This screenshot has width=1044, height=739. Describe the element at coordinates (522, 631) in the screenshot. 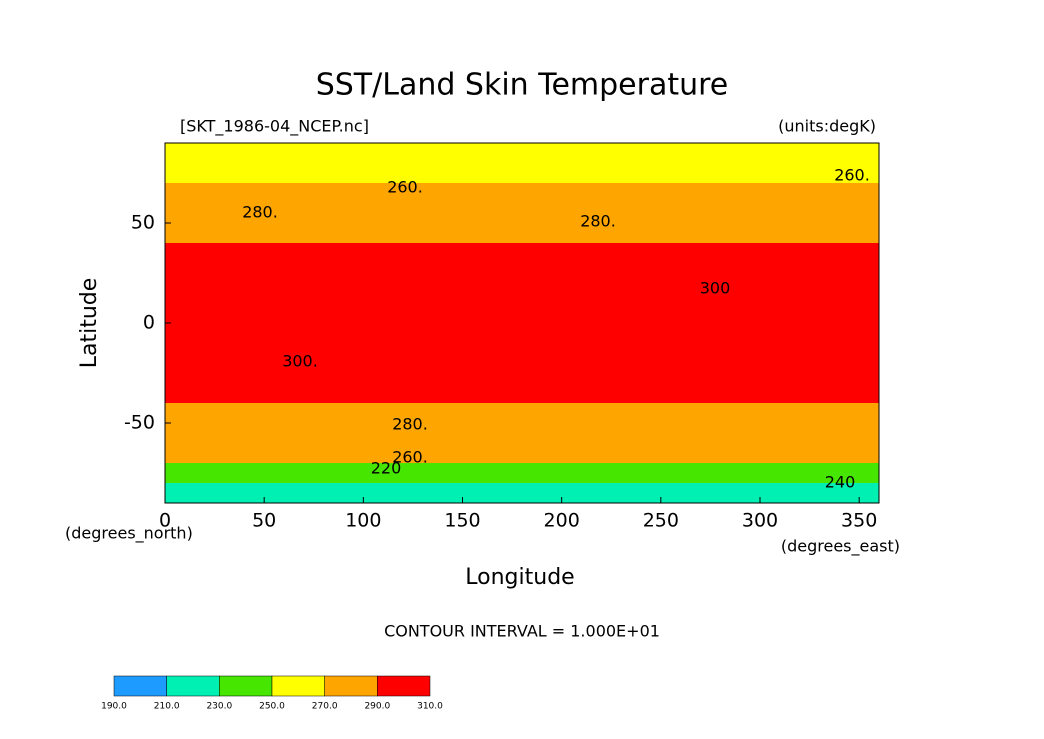

I see `footer: CONTOUR INTERVAL = 1.000E+01` at that location.